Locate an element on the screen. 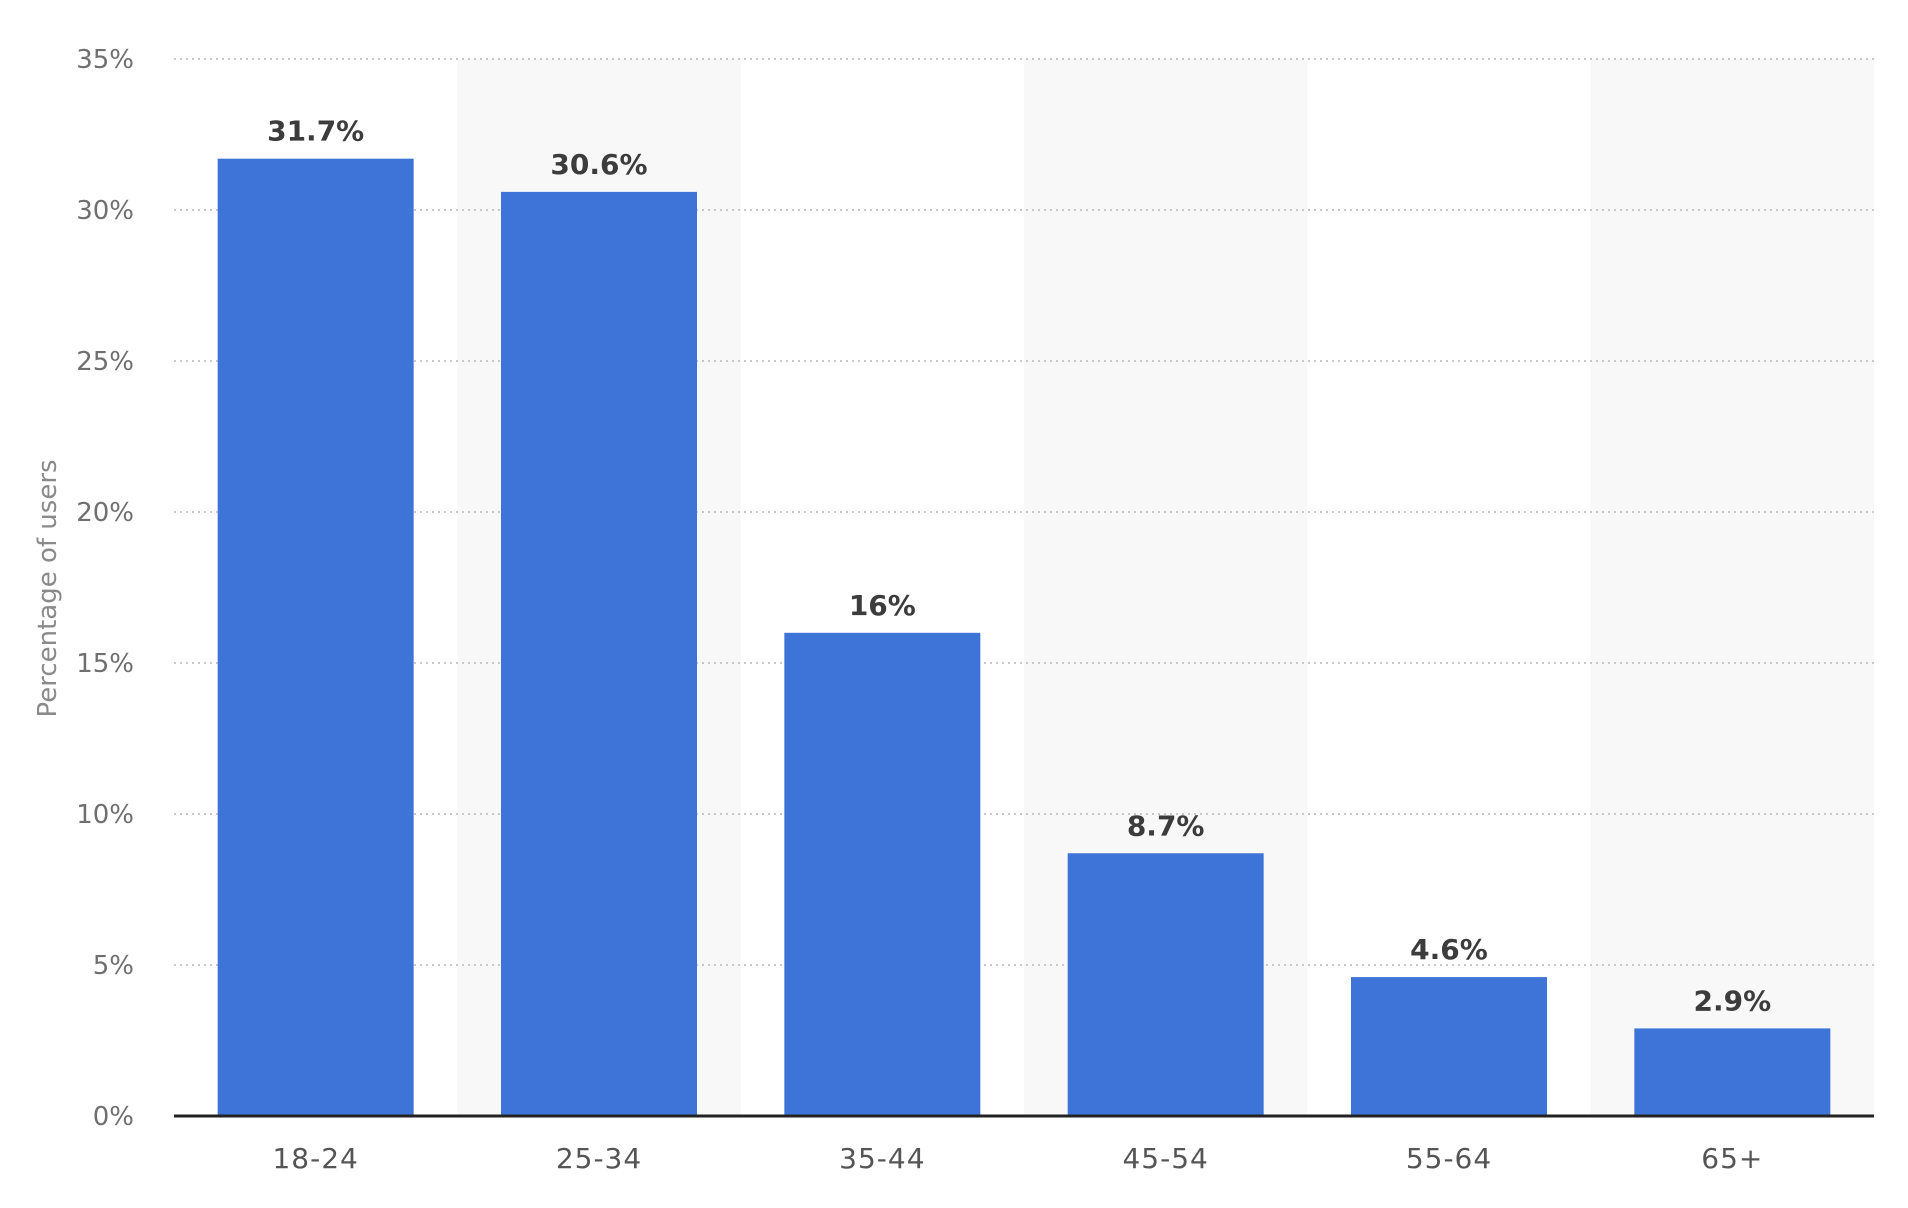 The height and width of the screenshot is (1208, 1908). value-label: 31.7% is located at coordinates (315, 131).